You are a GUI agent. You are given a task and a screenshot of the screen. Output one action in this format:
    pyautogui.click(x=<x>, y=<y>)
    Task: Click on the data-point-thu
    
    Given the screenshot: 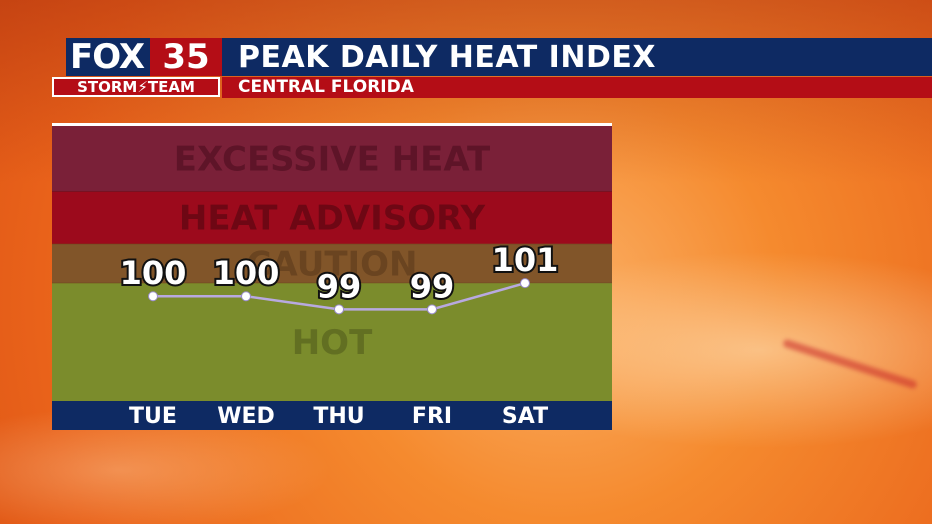 What is the action you would take?
    pyautogui.click(x=339, y=309)
    